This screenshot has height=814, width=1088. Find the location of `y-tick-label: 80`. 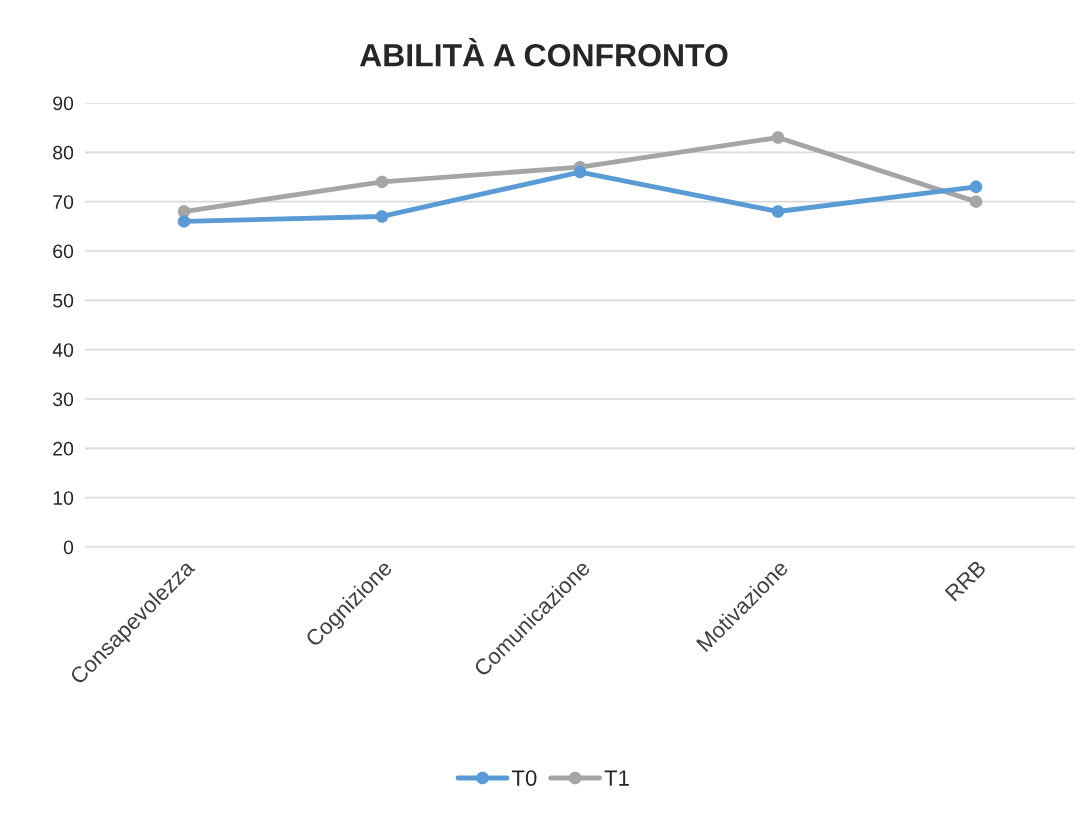

y-tick-label: 80 is located at coordinates (63, 152).